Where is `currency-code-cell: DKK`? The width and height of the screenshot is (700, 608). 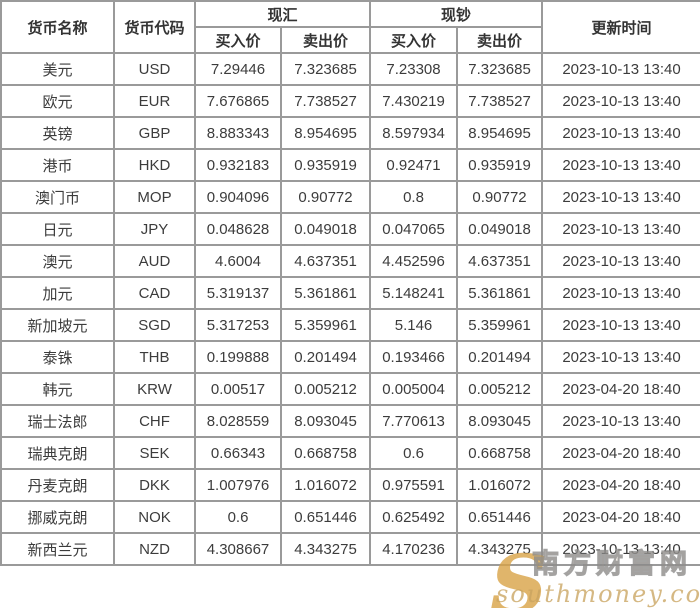 currency-code-cell: DKK is located at coordinates (154, 485).